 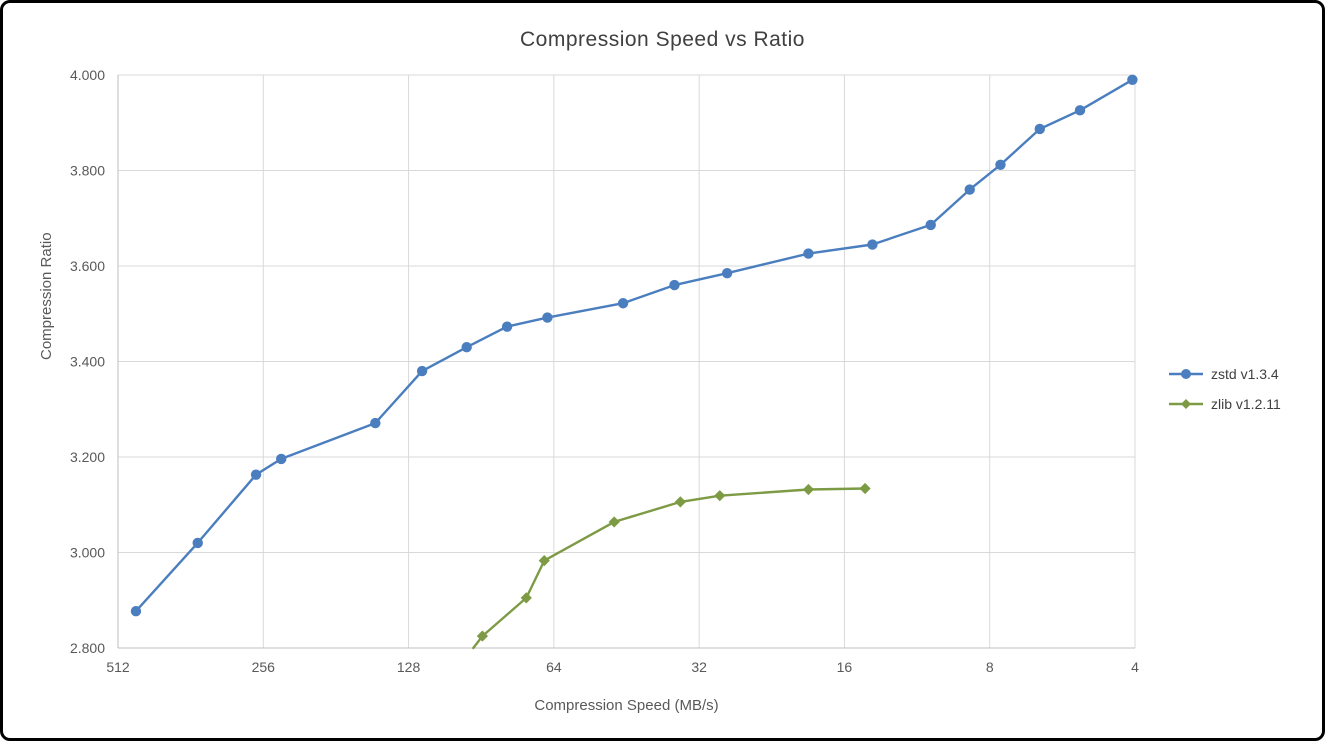 What do you see at coordinates (87, 361) in the screenshot?
I see `y-tick-label: 3.400` at bounding box center [87, 361].